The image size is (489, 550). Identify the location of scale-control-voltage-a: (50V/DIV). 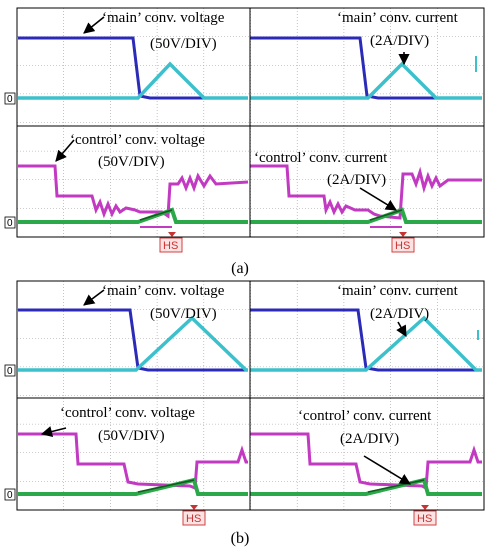
(131, 162).